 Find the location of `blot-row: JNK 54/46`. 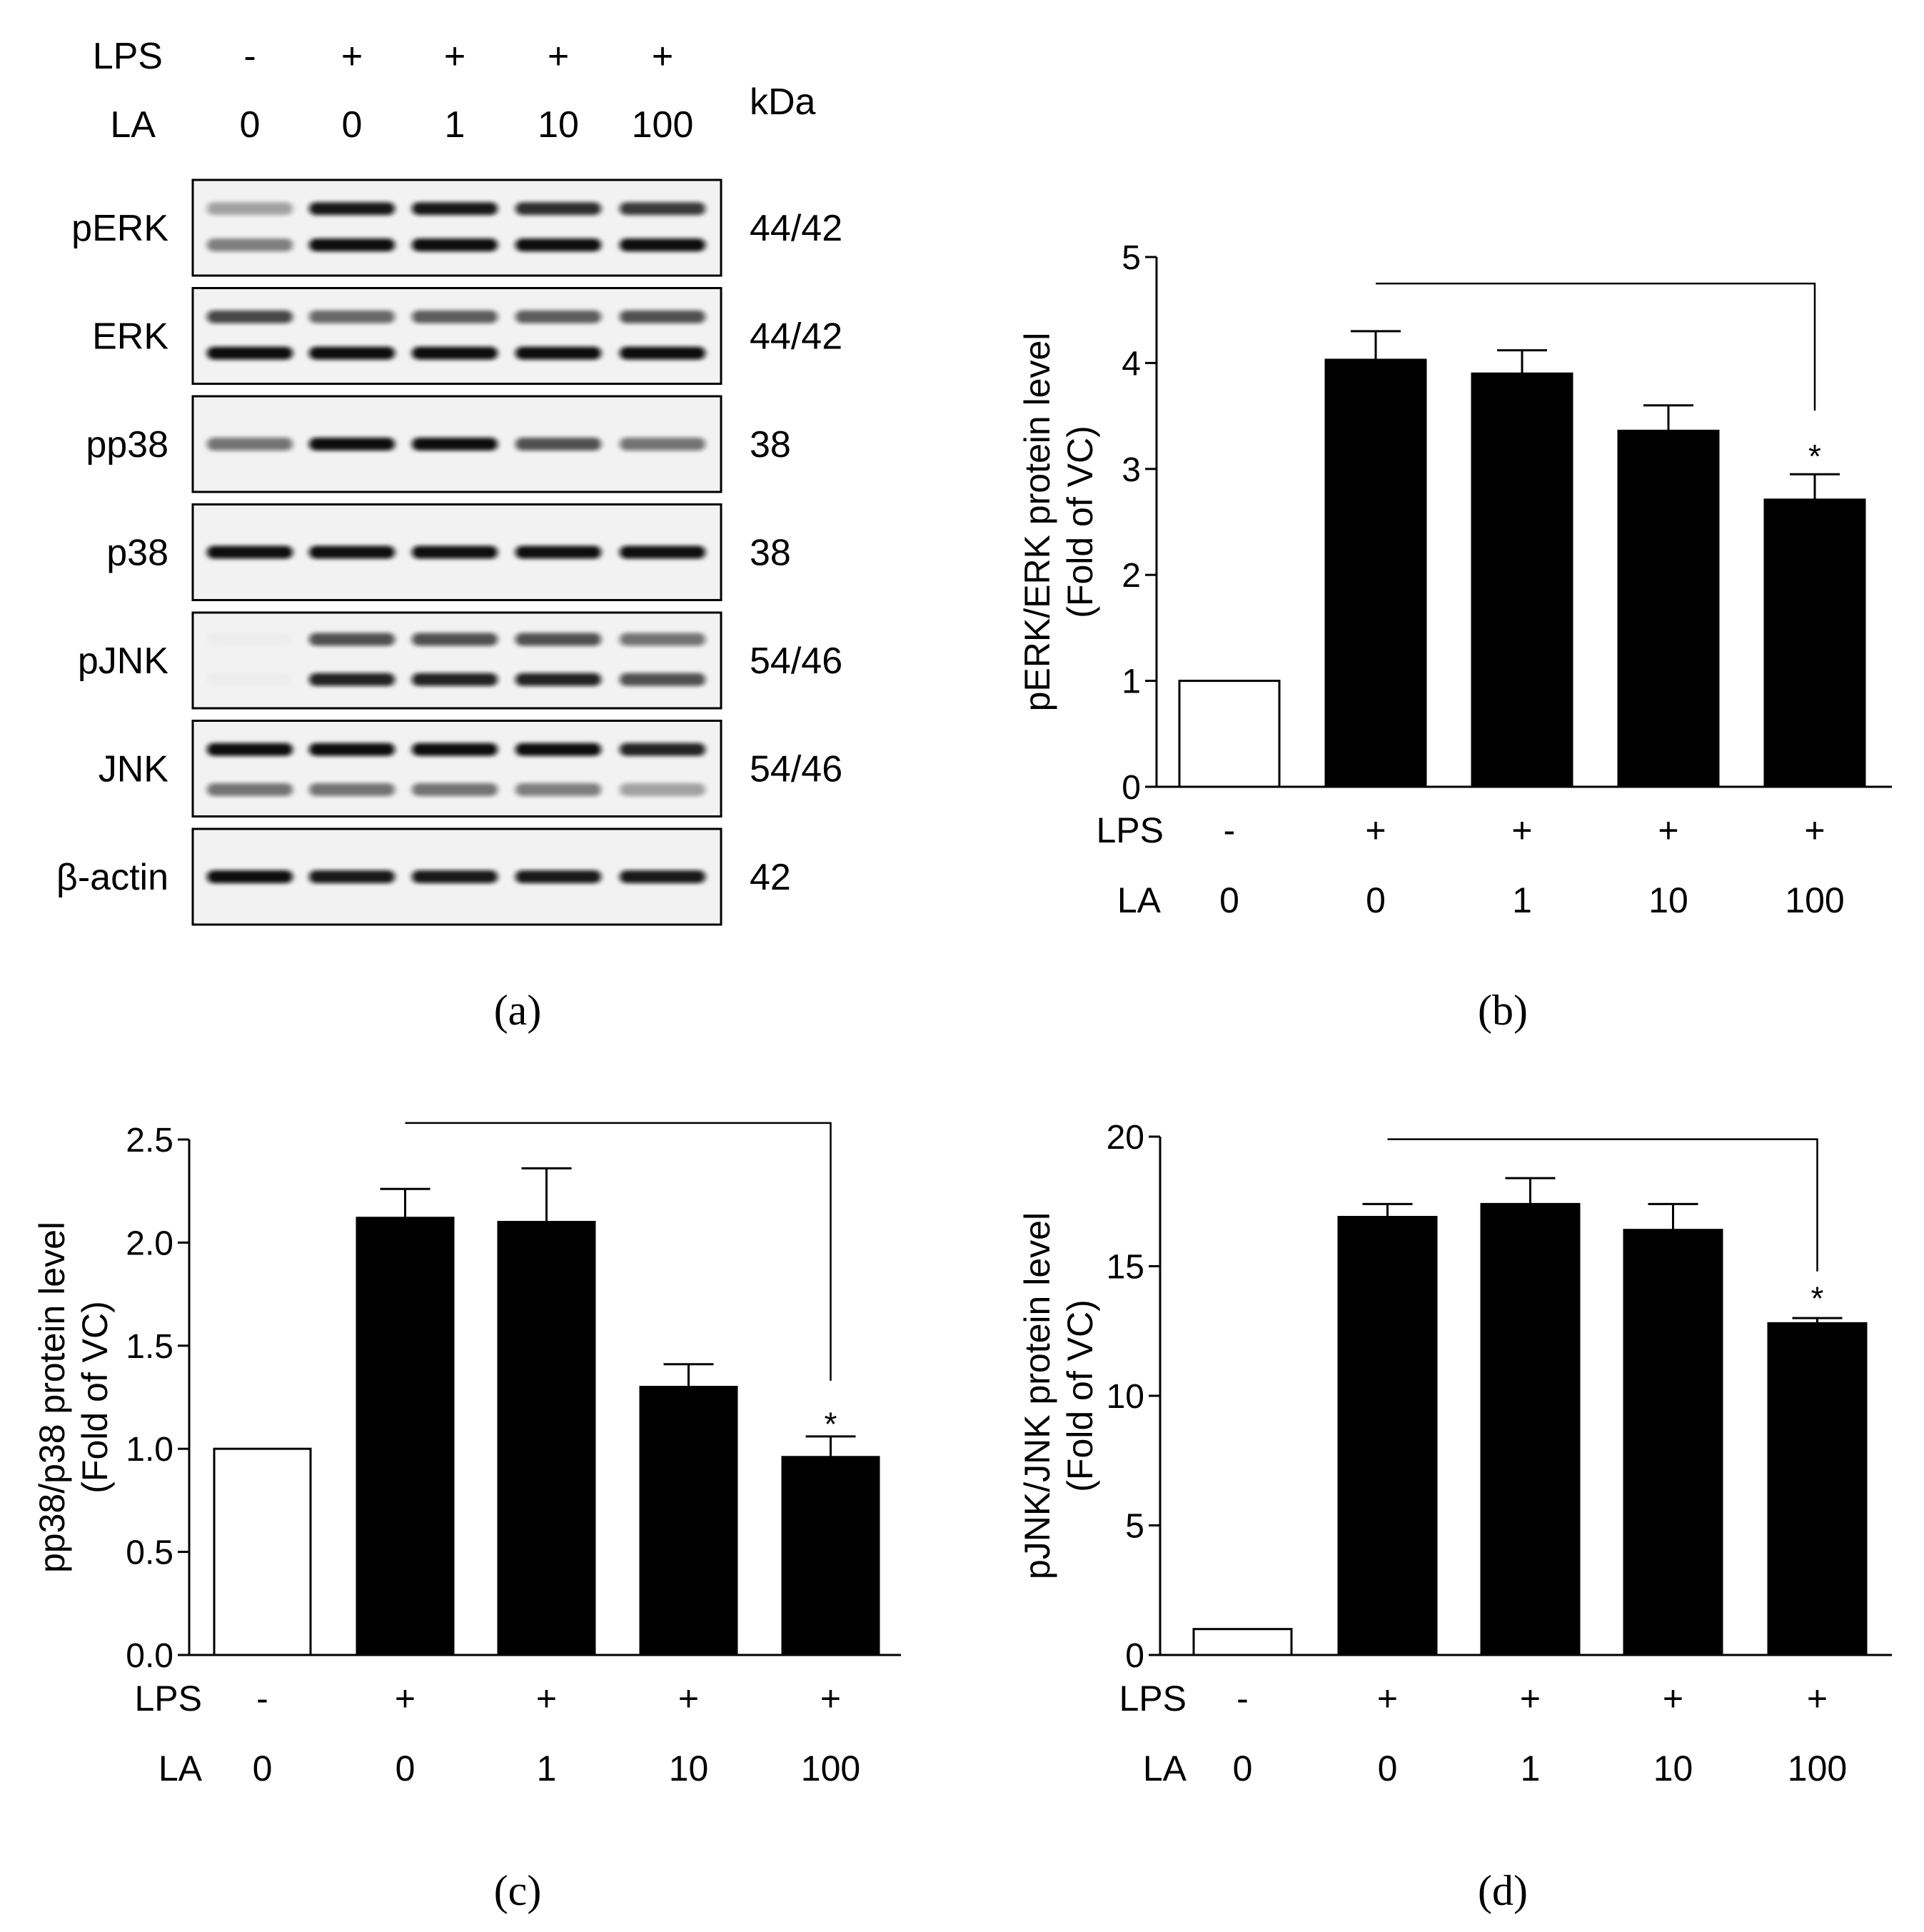

blot-row: JNK 54/46 is located at coordinates (470, 768).